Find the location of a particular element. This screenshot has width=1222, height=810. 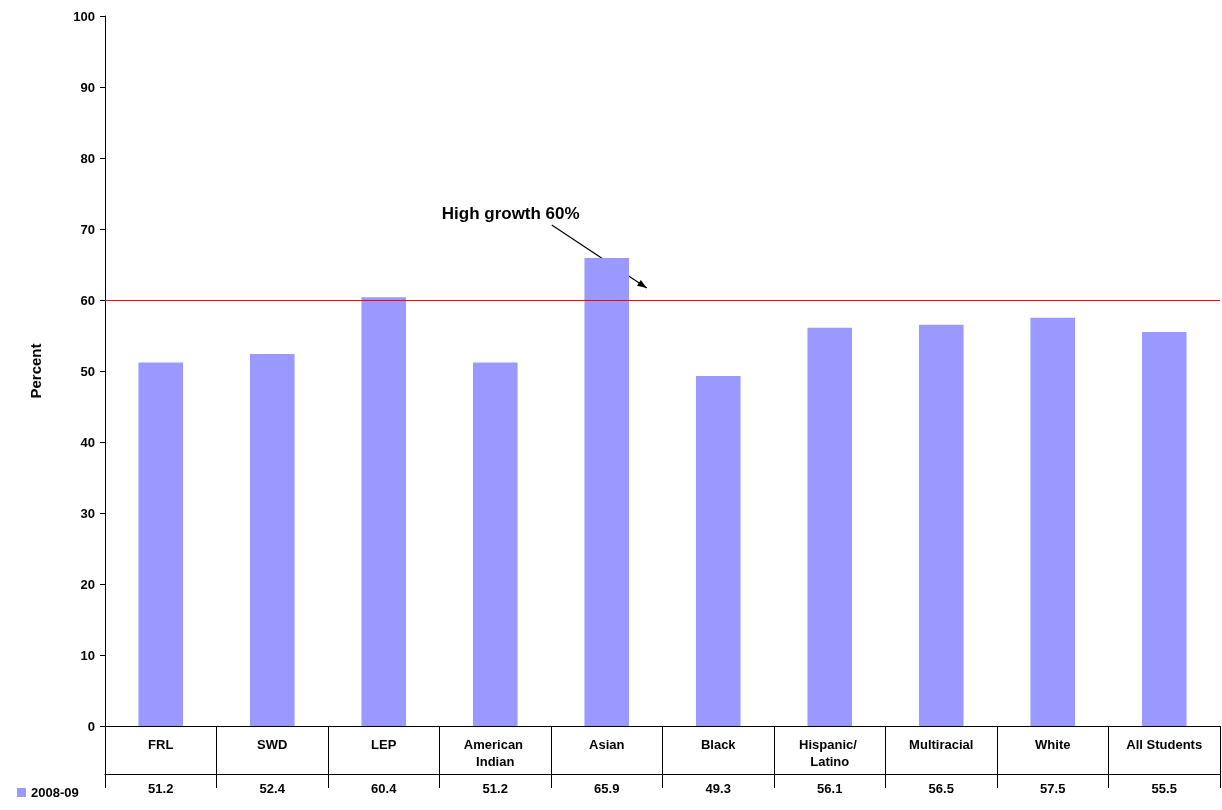

y-tick-label: 10 is located at coordinates (87, 655).